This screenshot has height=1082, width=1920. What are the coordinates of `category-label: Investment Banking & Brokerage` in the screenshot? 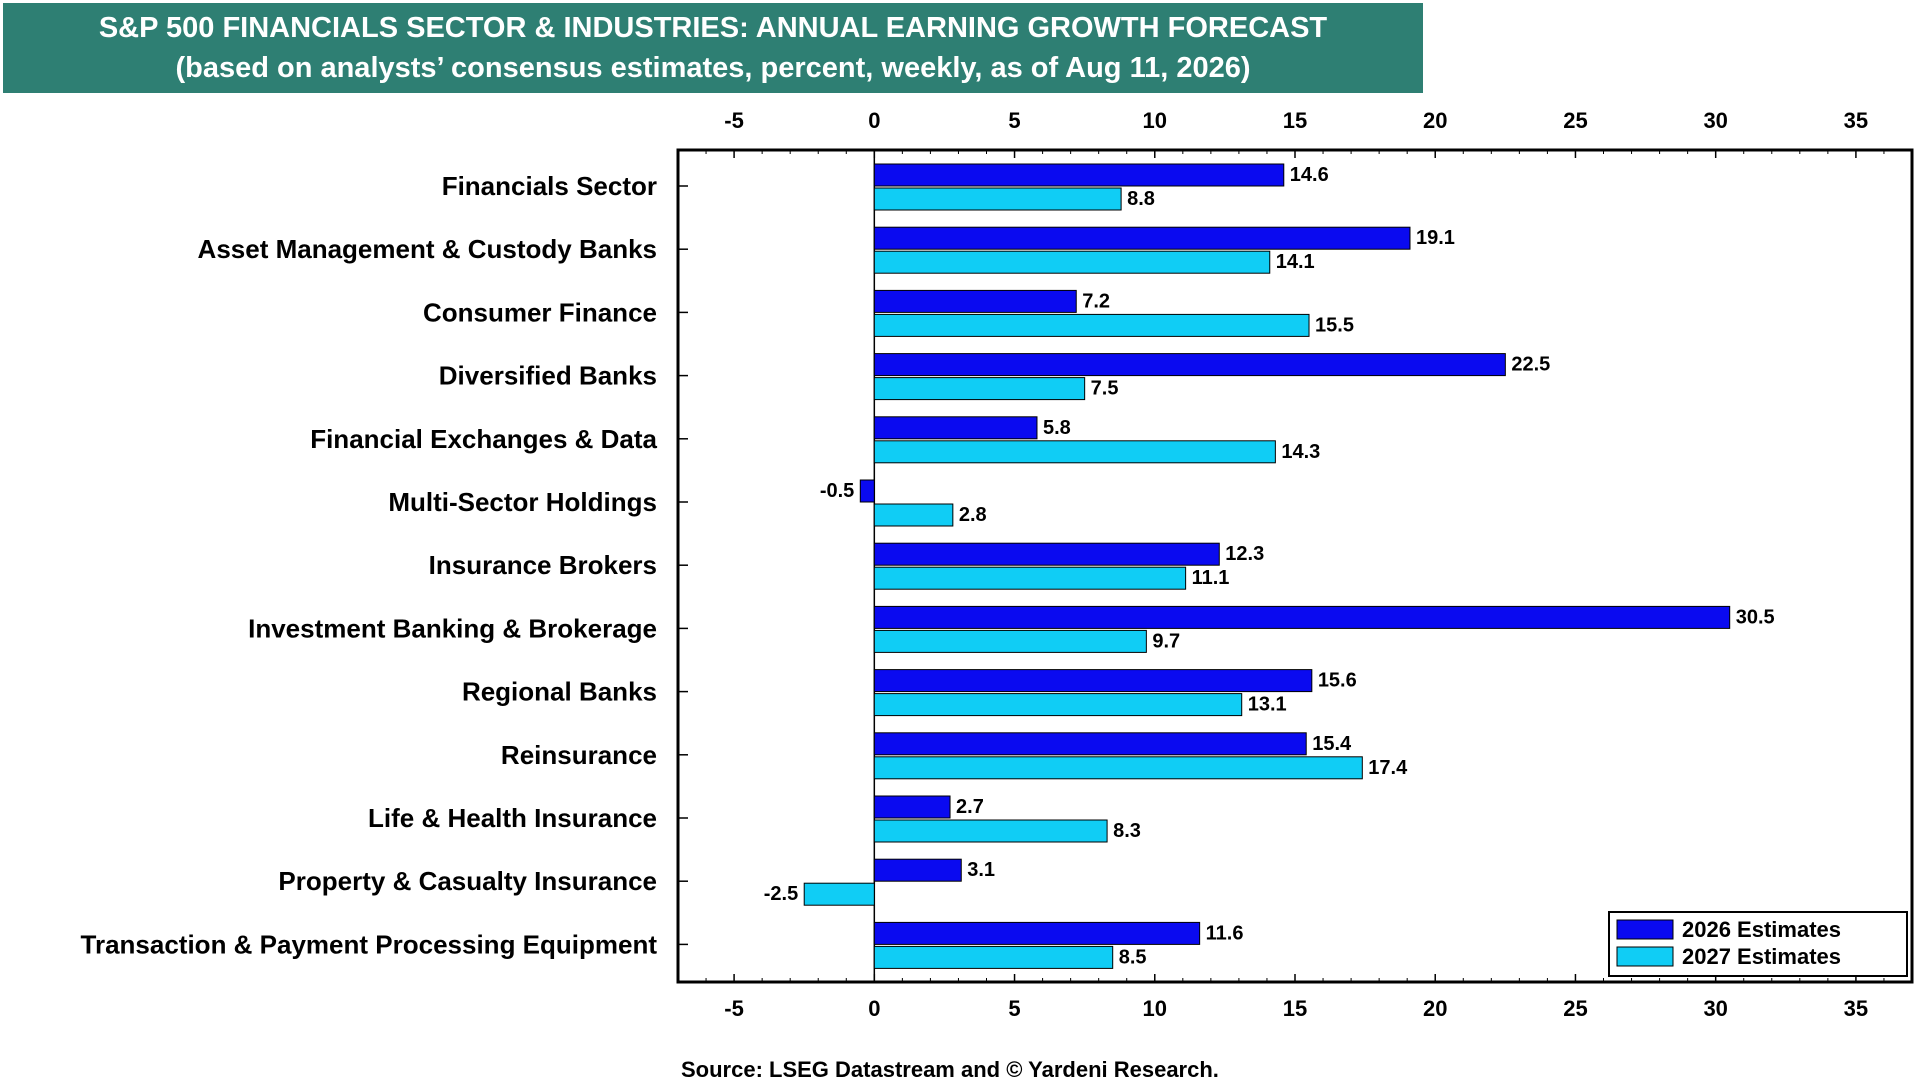 It's located at (452, 628).